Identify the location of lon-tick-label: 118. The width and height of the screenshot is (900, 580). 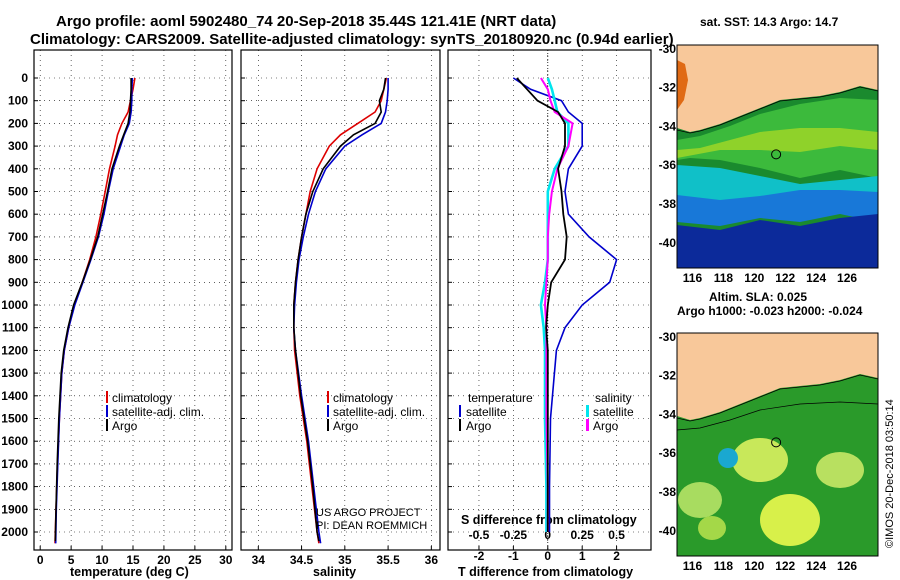
(724, 566).